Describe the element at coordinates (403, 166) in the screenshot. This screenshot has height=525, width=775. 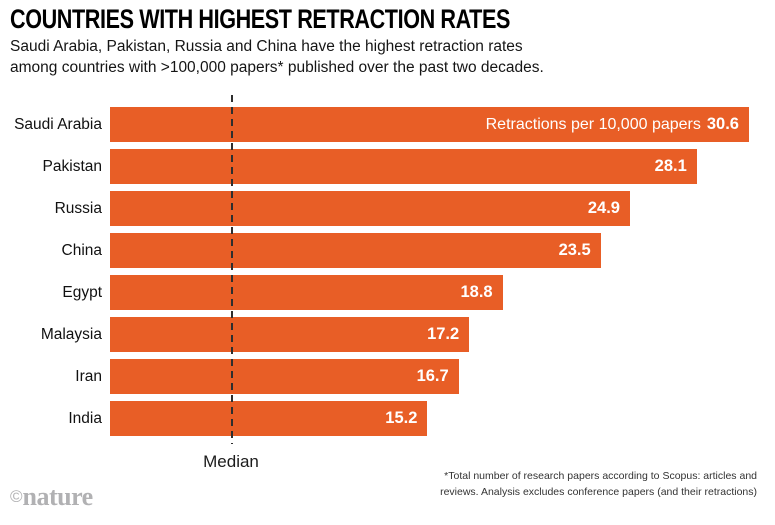
I see `retraction-bar: 28.1` at that location.